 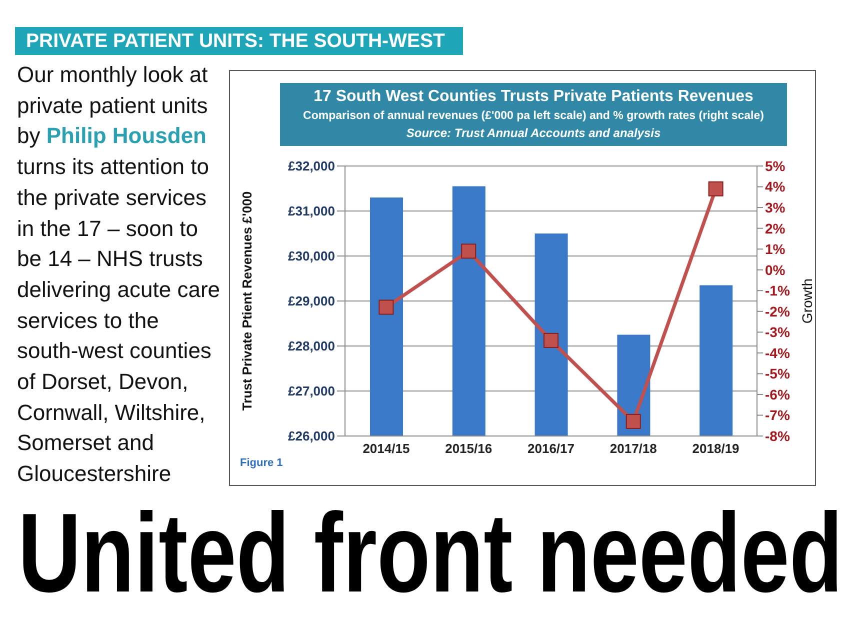 What do you see at coordinates (311, 211) in the screenshot?
I see `y-tick-label: £31,000` at bounding box center [311, 211].